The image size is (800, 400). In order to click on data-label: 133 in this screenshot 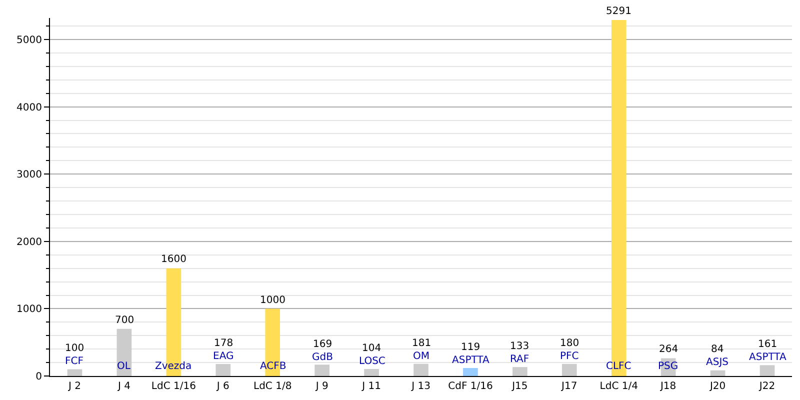, I will do `click(520, 346)`.